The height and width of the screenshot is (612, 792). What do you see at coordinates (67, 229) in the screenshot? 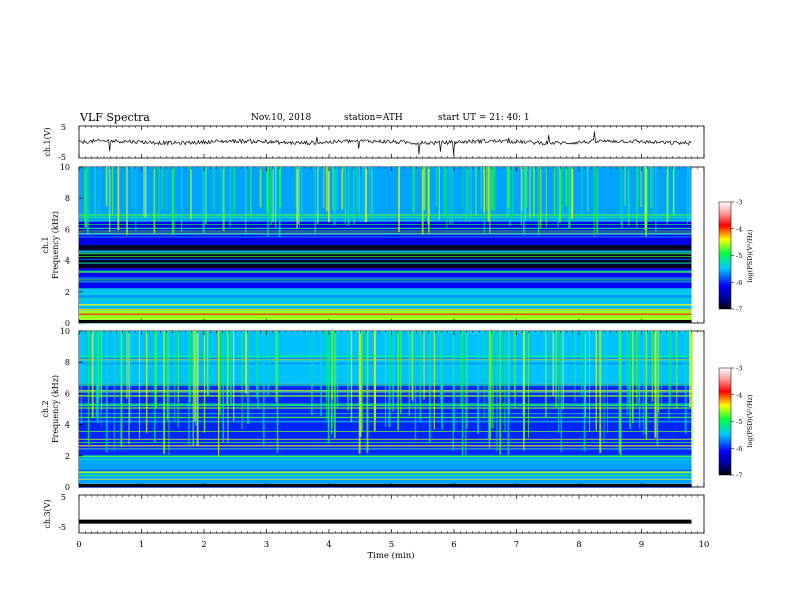
I see `spec1-ytick-label: 6` at bounding box center [67, 229].